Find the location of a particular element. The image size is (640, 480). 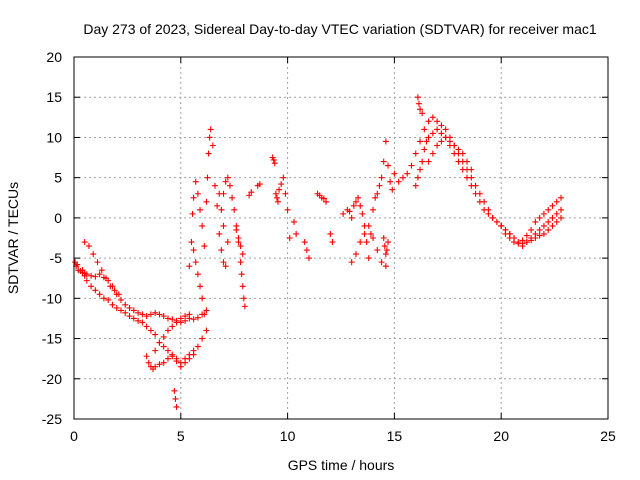

x-axis-title: GPS time / hours is located at coordinates (341, 465).